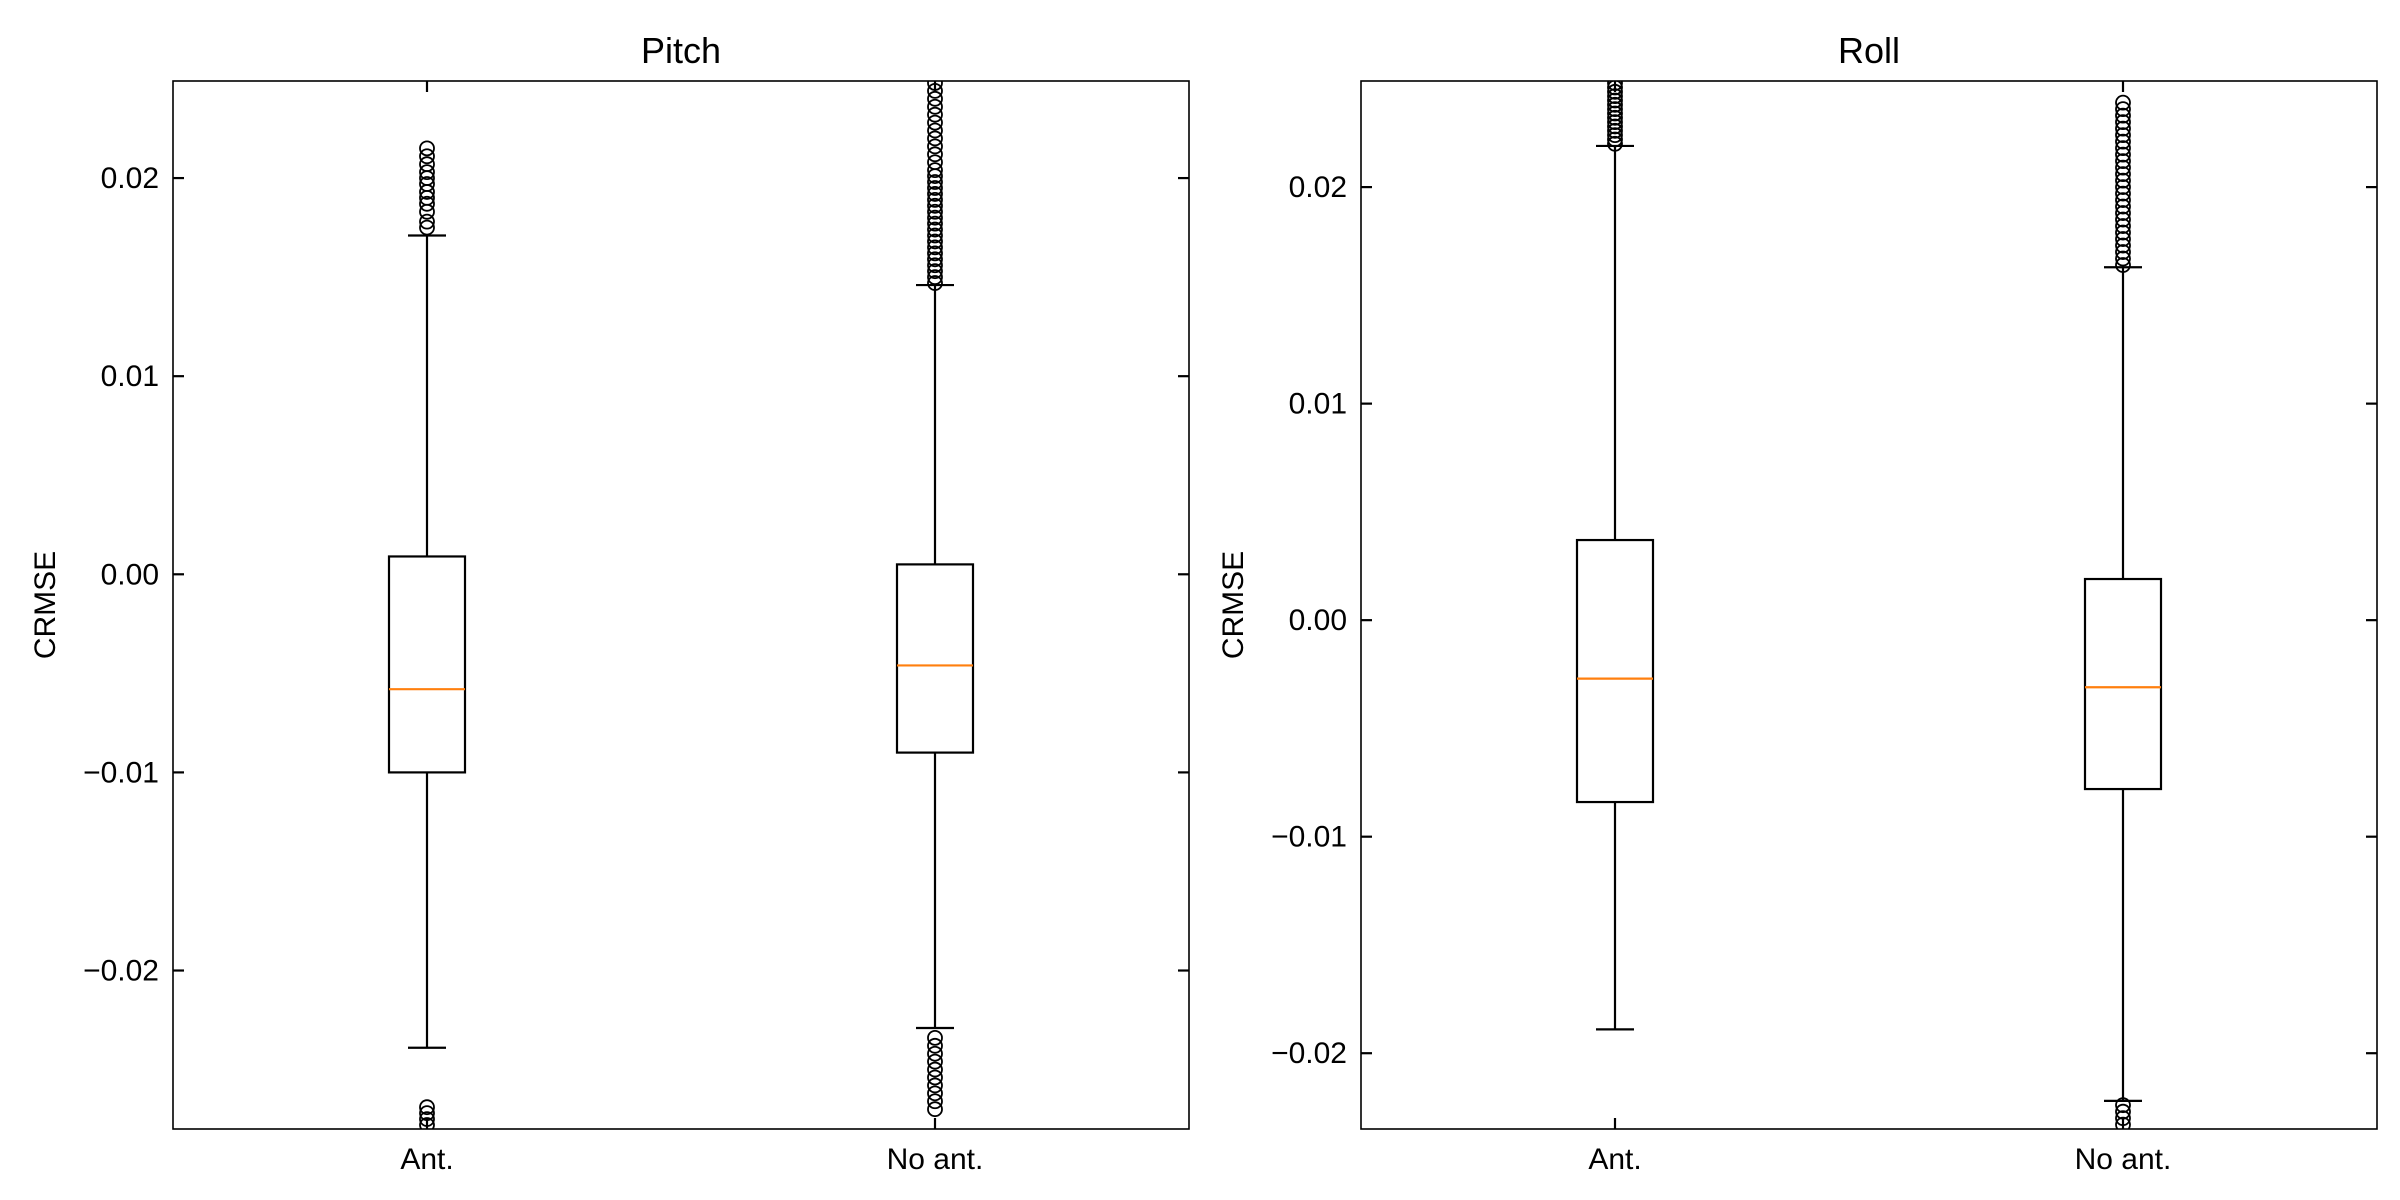 The height and width of the screenshot is (1200, 2400). What do you see at coordinates (1309, 1053) in the screenshot?
I see `roll-y-tick-label: −0.02` at bounding box center [1309, 1053].